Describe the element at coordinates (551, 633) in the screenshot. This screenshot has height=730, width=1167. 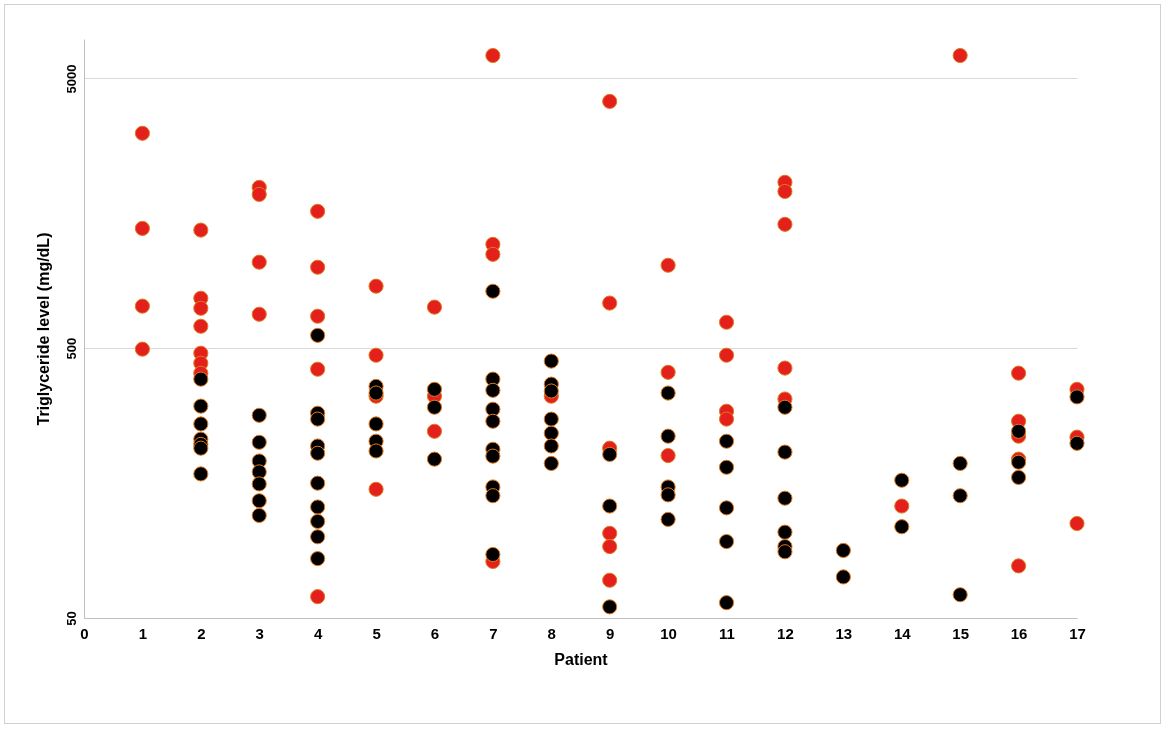
I see `x-tick-label: 8` at that location.